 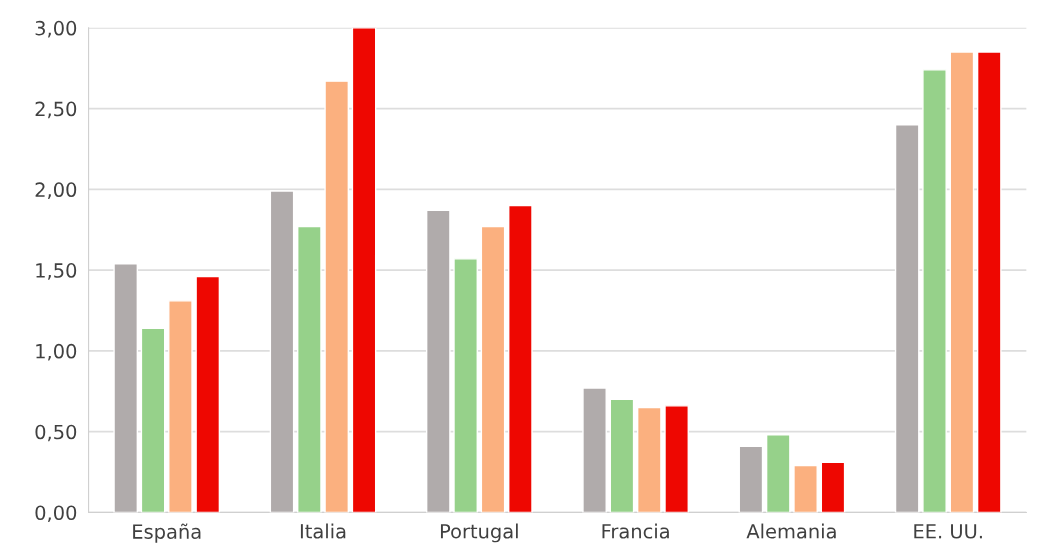 What do you see at coordinates (948, 531) in the screenshot?
I see `x-tick-label: EE. UU.` at bounding box center [948, 531].